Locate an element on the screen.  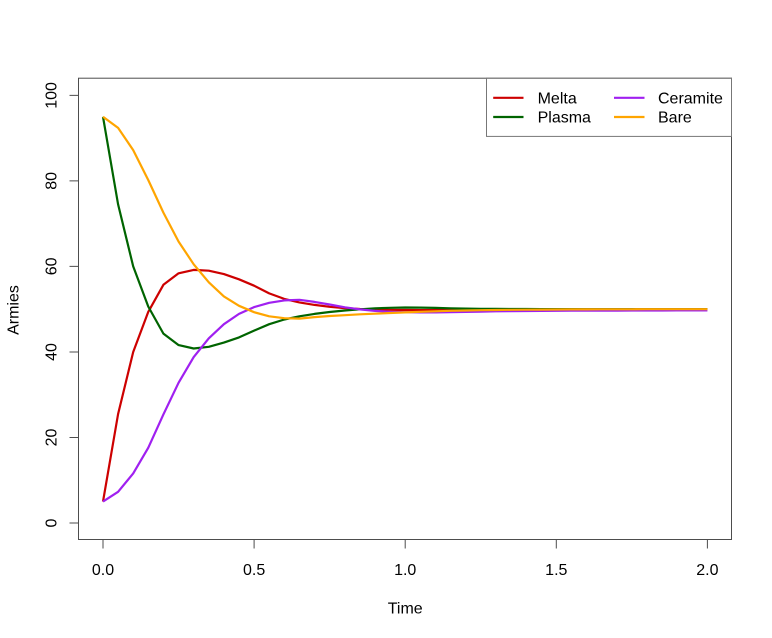
svg-text: 2.0 is located at coordinates (707, 570).